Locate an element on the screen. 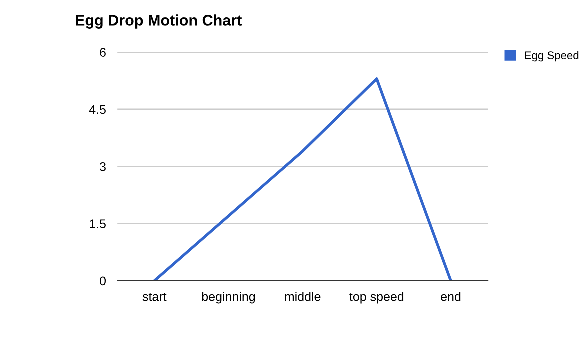 The image size is (588, 349). x-tick-label: middle is located at coordinates (303, 297).